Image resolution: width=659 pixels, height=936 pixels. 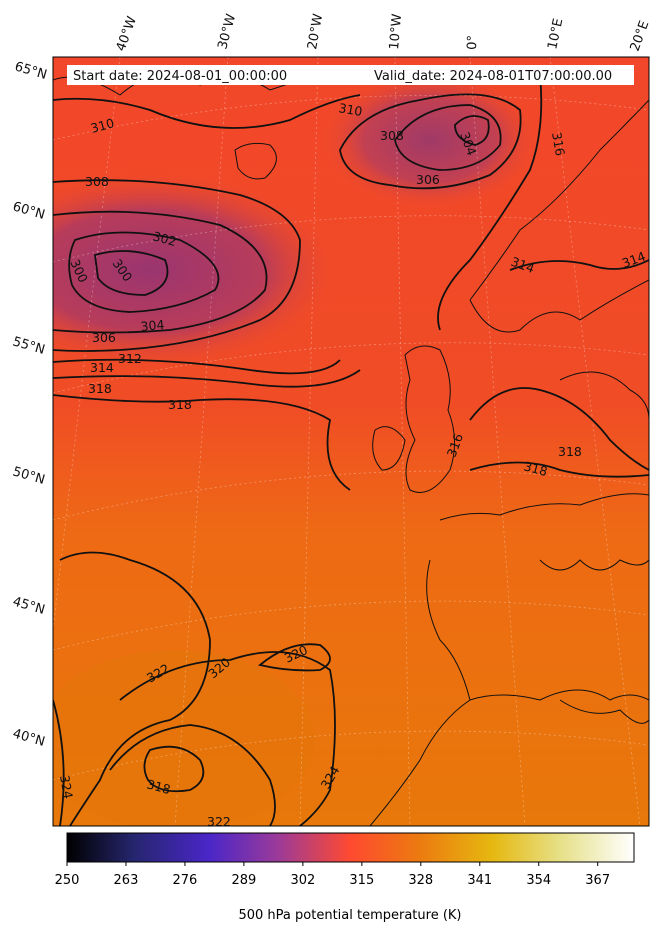 What do you see at coordinates (558, 144) in the screenshot?
I see `contour-label: 316` at bounding box center [558, 144].